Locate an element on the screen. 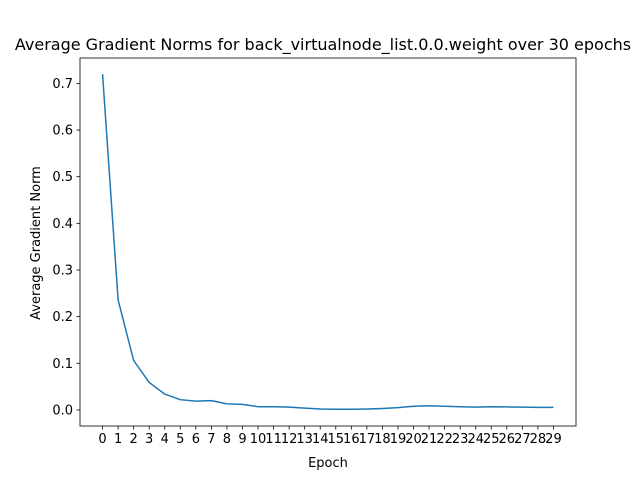 This screenshot has height=480, width=640. x-tick-label: 2 is located at coordinates (134, 439).